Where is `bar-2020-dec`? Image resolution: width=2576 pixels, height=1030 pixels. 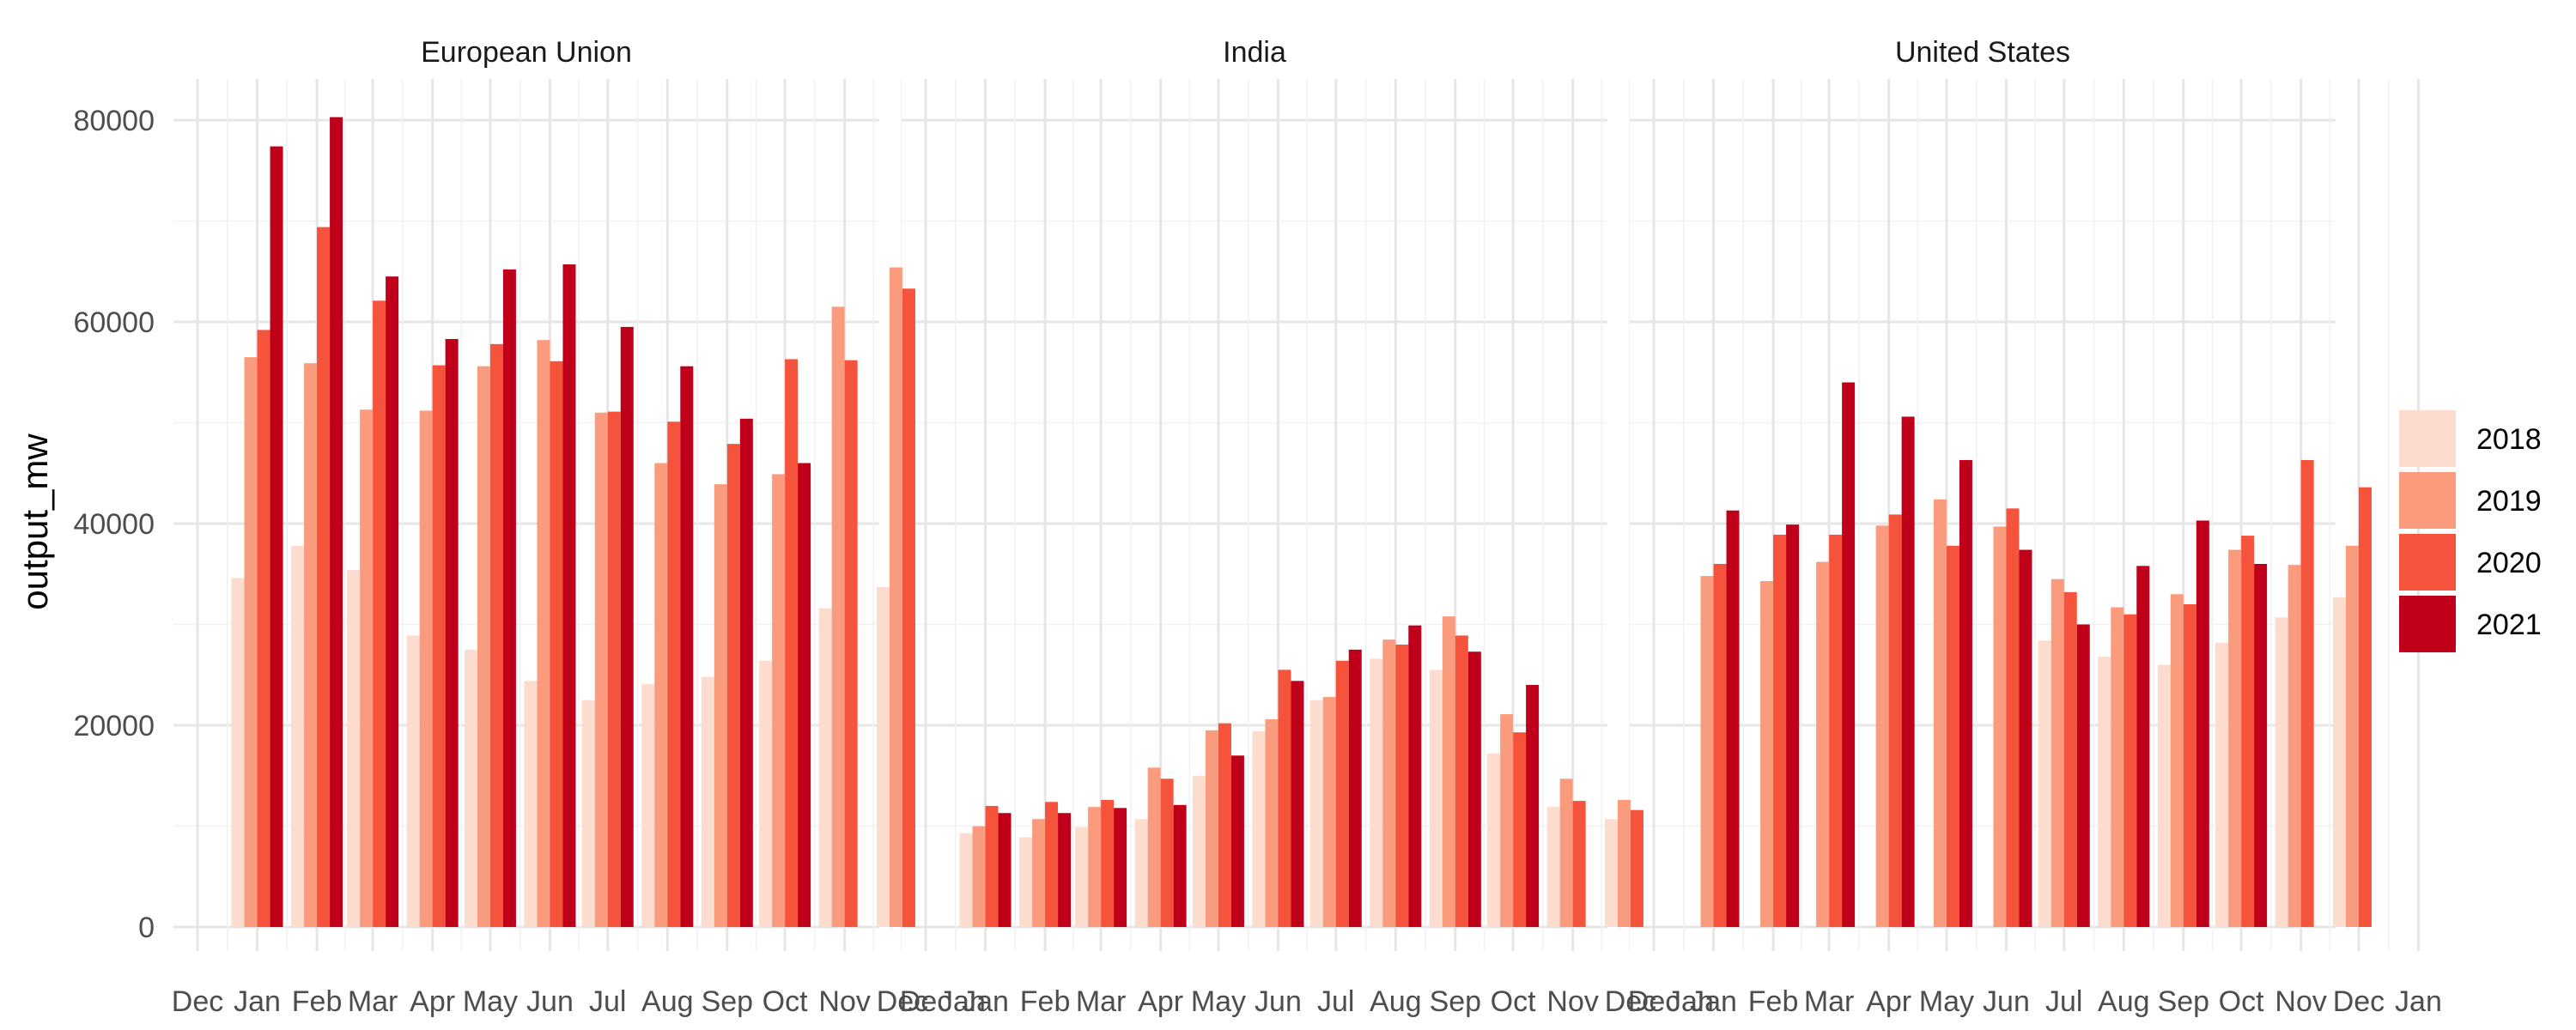
bar-2020-dec is located at coordinates (1636, 868).